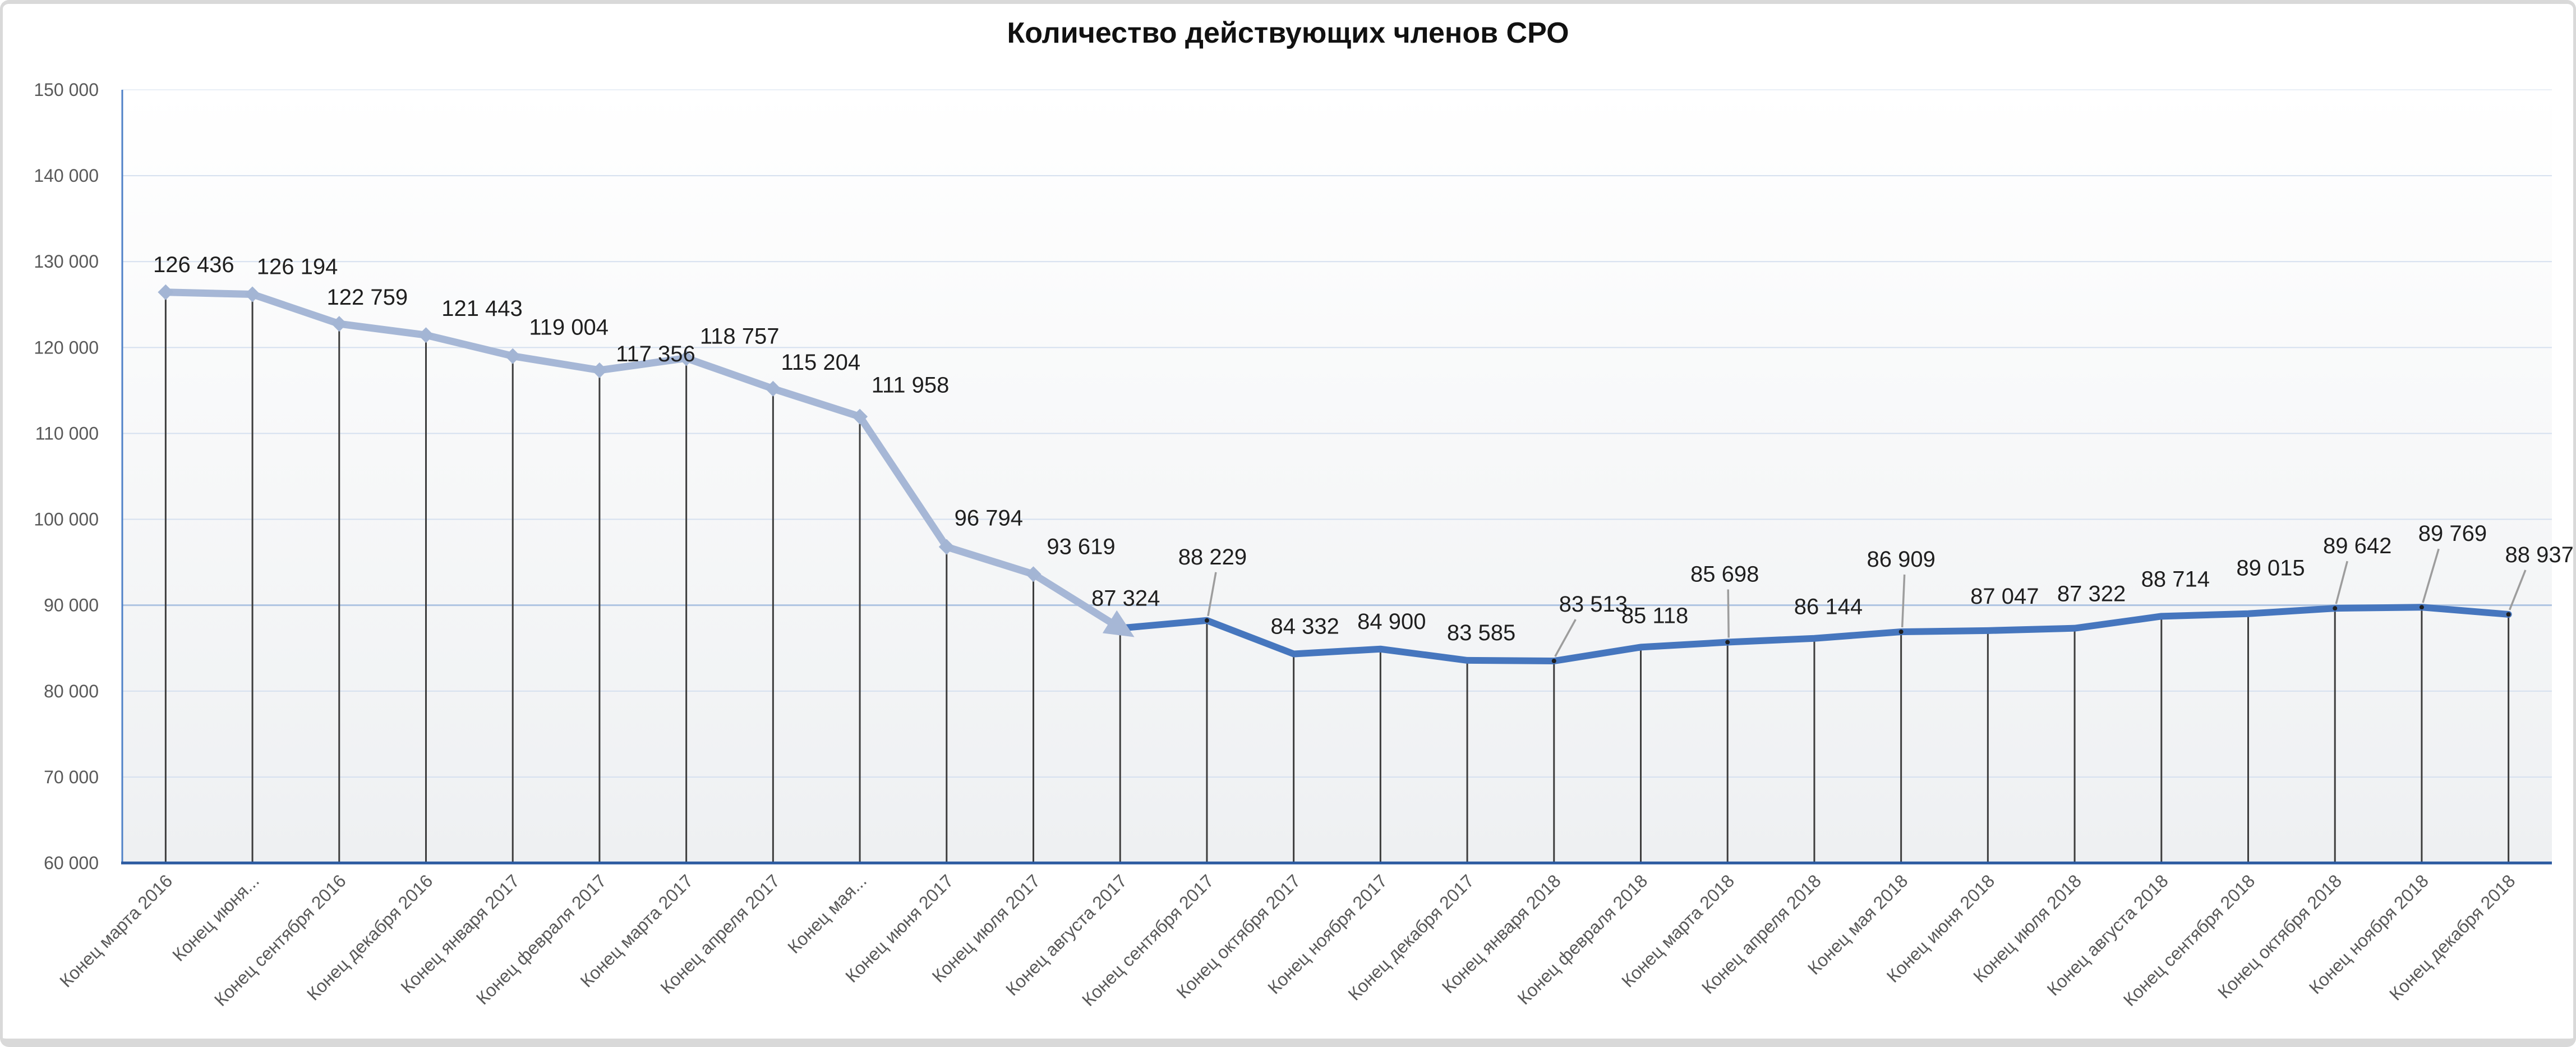  I want to click on data-label: 87 322, so click(2091, 594).